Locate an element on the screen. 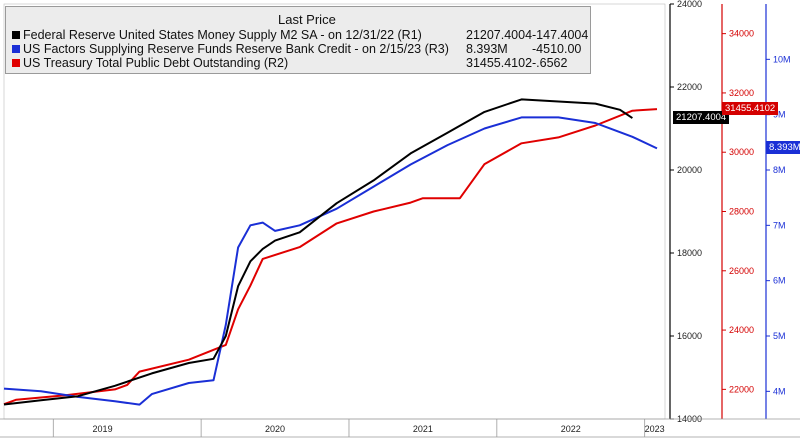 Image resolution: width=800 pixels, height=438 pixels. axis-tick-label-m2: 22000 is located at coordinates (689, 87).